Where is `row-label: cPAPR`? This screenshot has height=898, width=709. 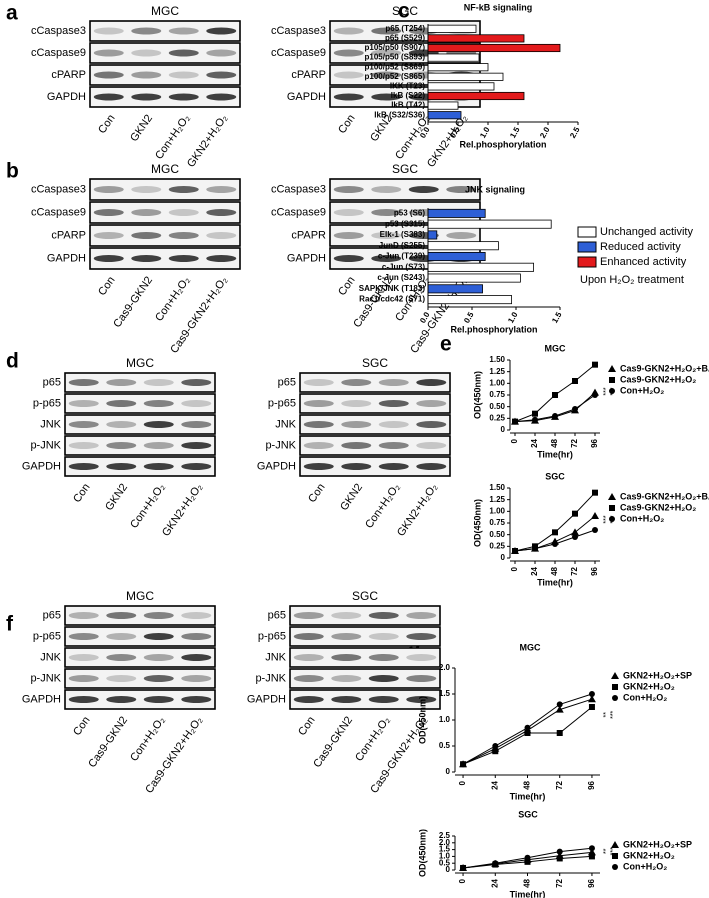 row-label: cPAPR is located at coordinates (308, 235).